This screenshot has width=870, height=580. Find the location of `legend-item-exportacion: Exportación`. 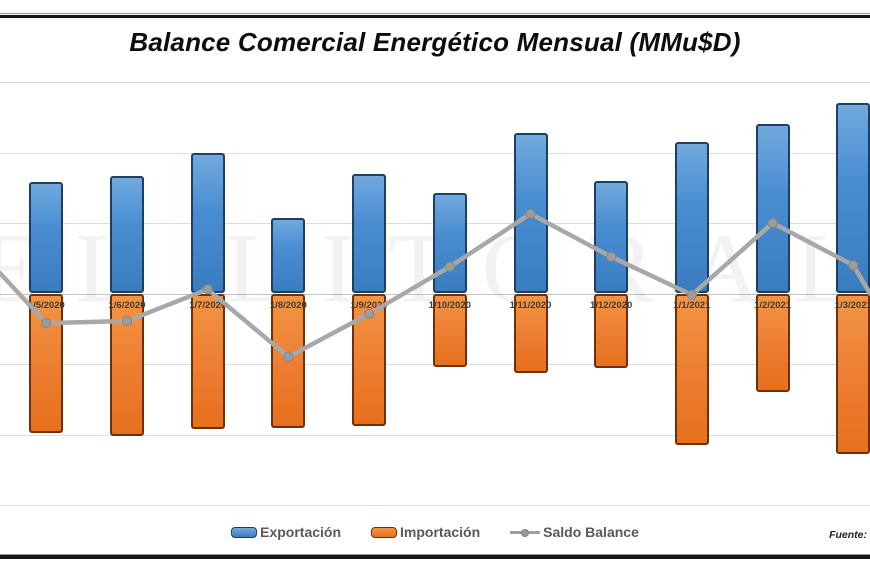

legend-item-exportacion: Exportación is located at coordinates (286, 532).